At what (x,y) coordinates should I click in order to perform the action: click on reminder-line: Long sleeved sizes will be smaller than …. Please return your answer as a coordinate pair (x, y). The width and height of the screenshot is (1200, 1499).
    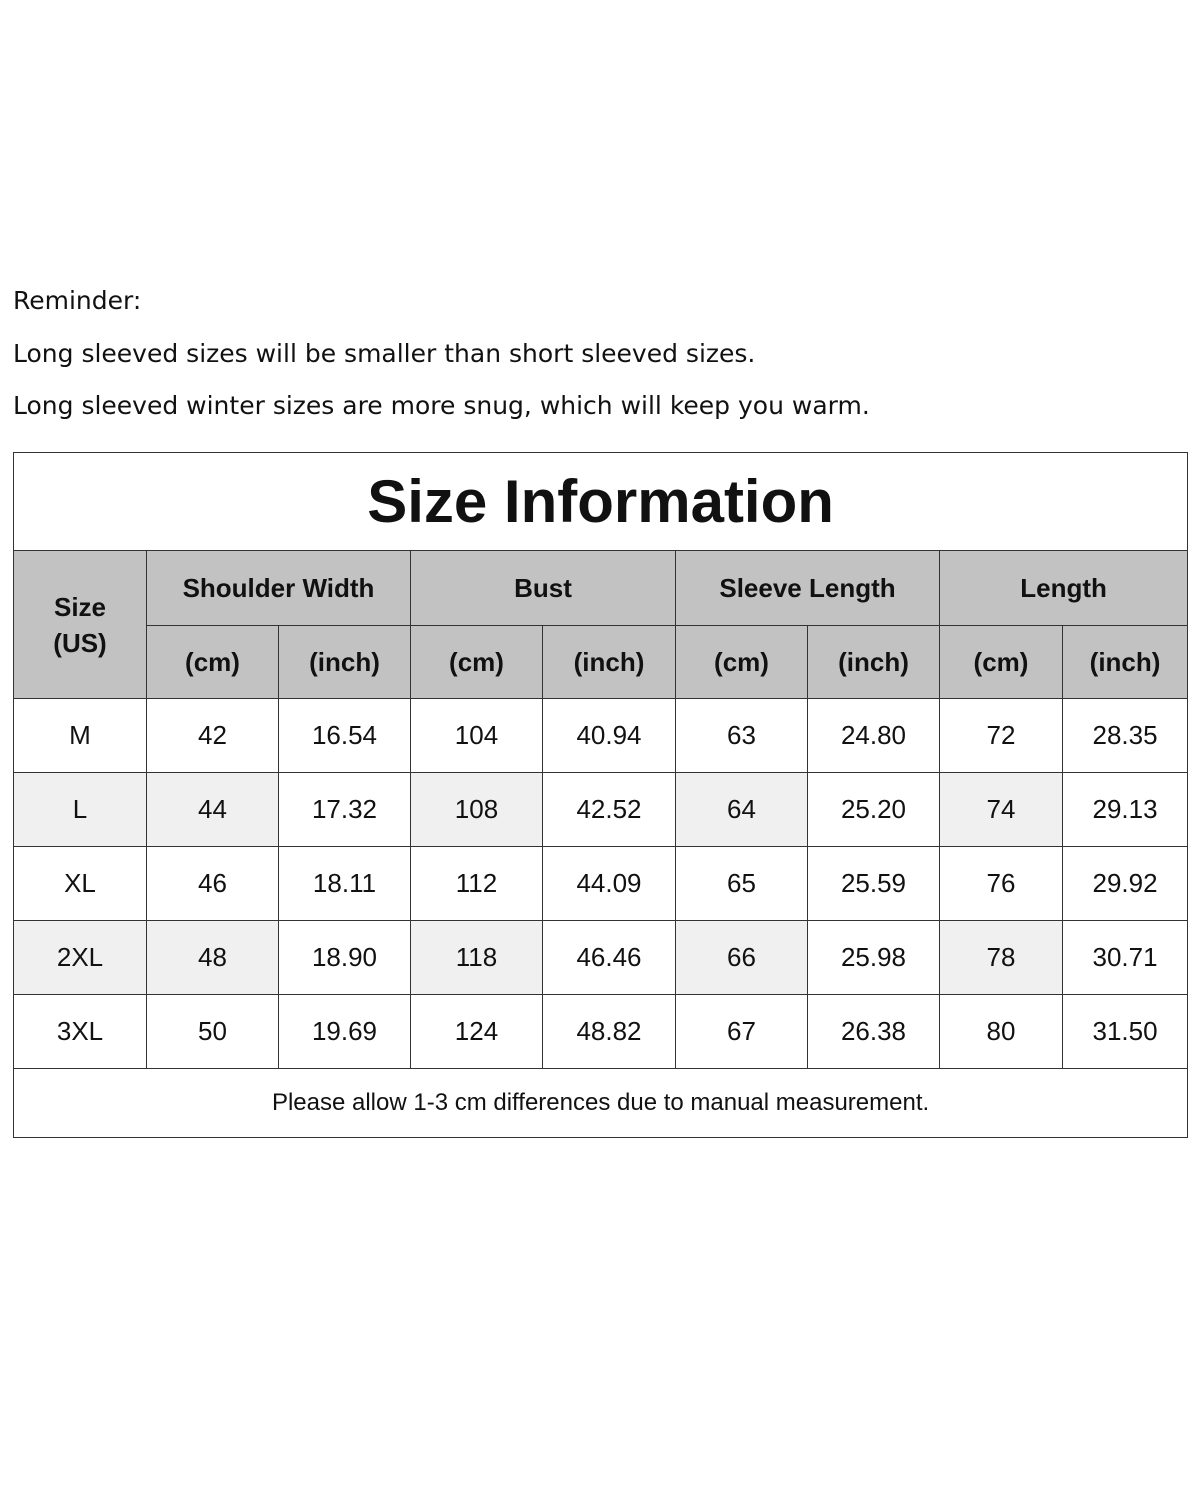
    Looking at the image, I should click on (384, 353).